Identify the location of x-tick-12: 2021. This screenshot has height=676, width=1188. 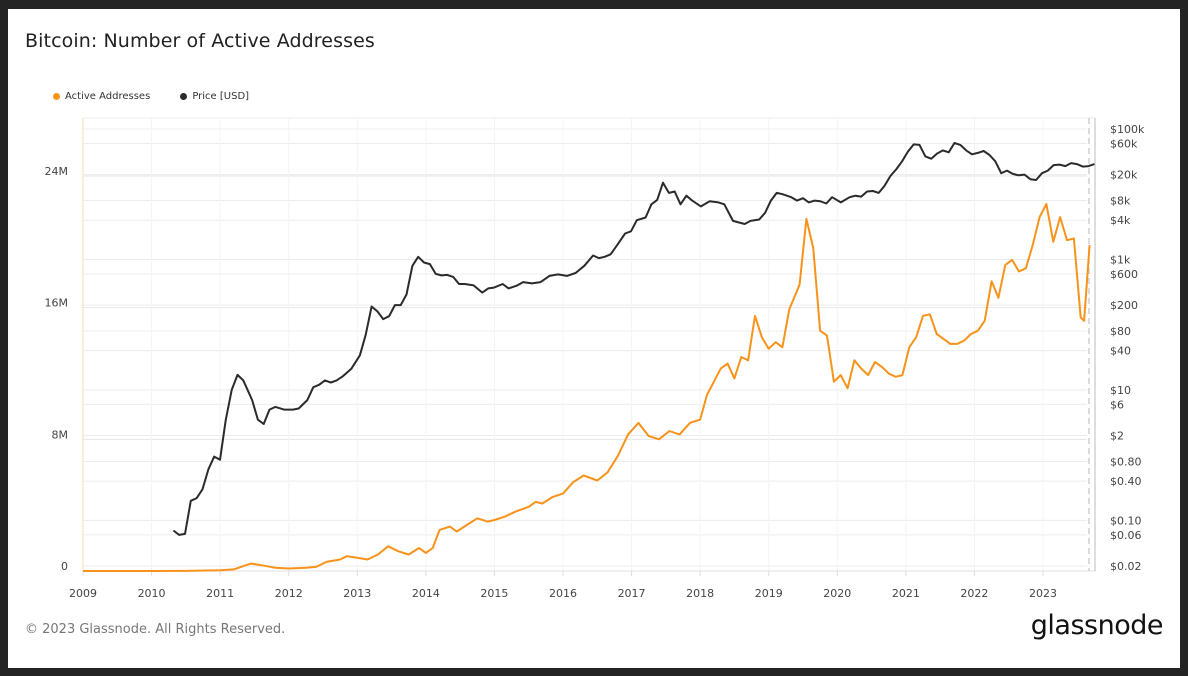
(906, 593).